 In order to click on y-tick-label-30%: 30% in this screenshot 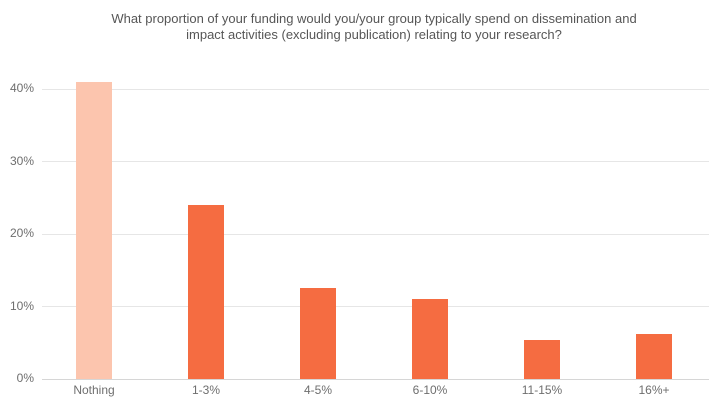, I will do `click(21, 160)`.